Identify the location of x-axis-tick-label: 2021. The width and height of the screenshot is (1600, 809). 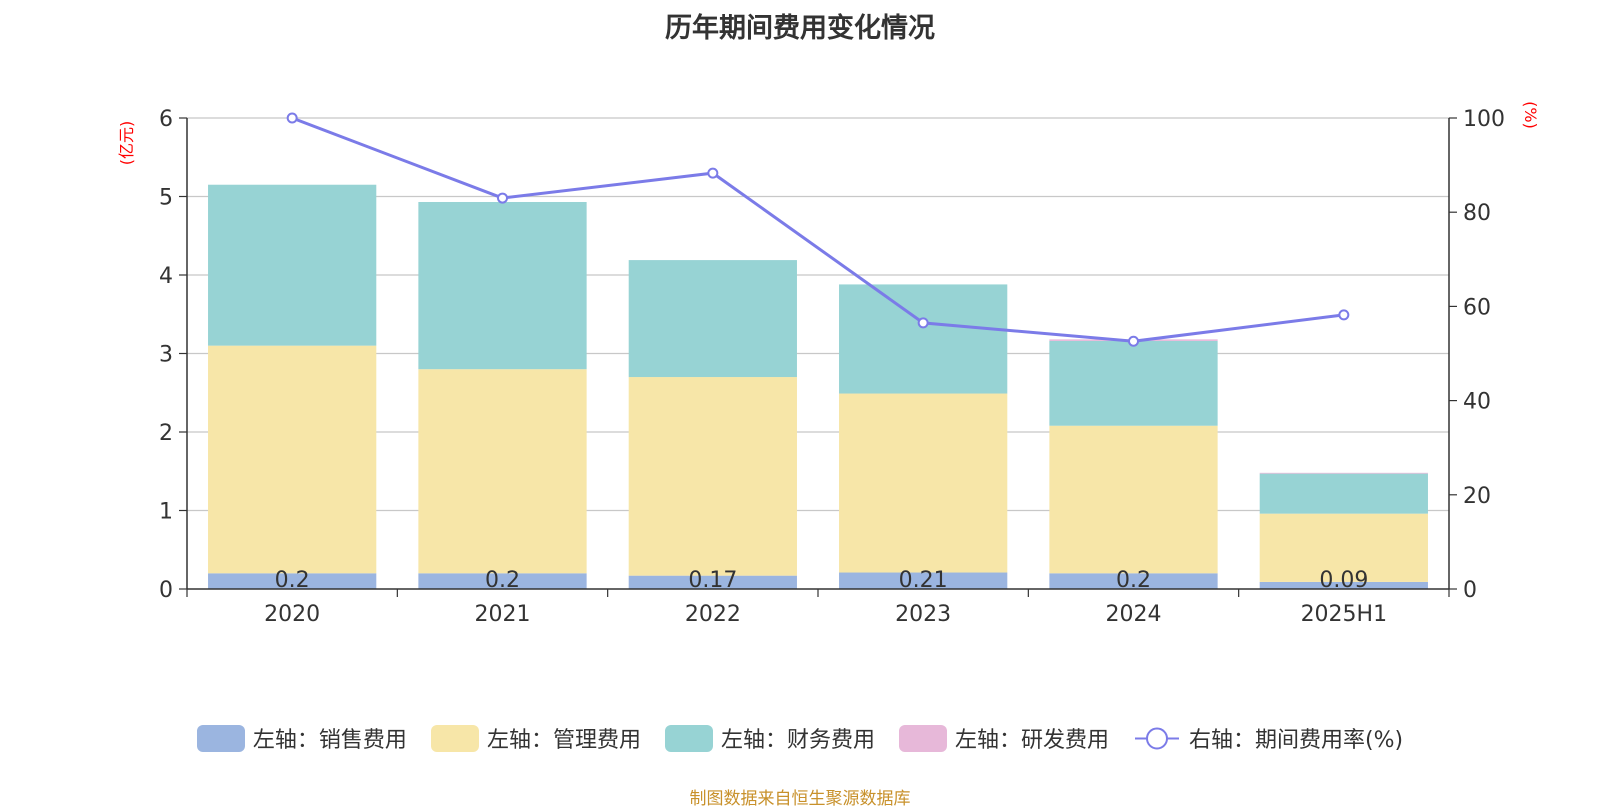
(503, 614).